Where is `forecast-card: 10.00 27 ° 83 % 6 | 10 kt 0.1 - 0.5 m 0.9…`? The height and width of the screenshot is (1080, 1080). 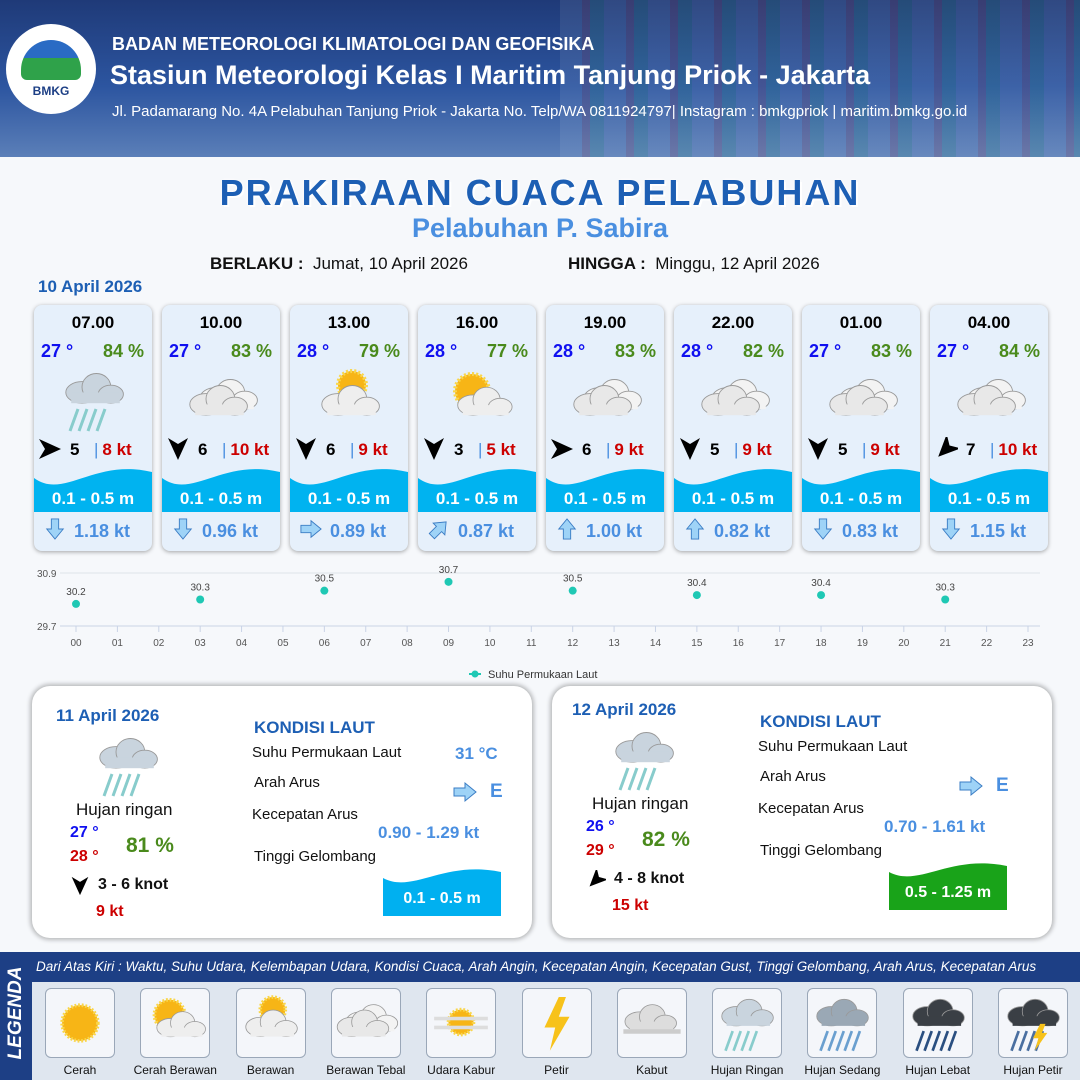
forecast-card: 10.00 27 ° 83 % 6 | 10 kt 0.1 - 0.5 m 0.9… is located at coordinates (221, 428).